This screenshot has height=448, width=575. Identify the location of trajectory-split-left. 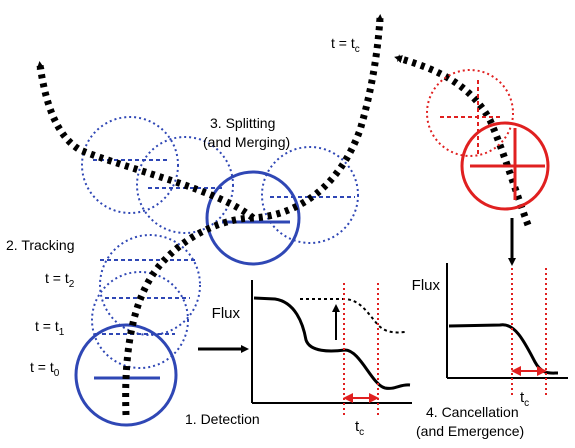
(146, 141).